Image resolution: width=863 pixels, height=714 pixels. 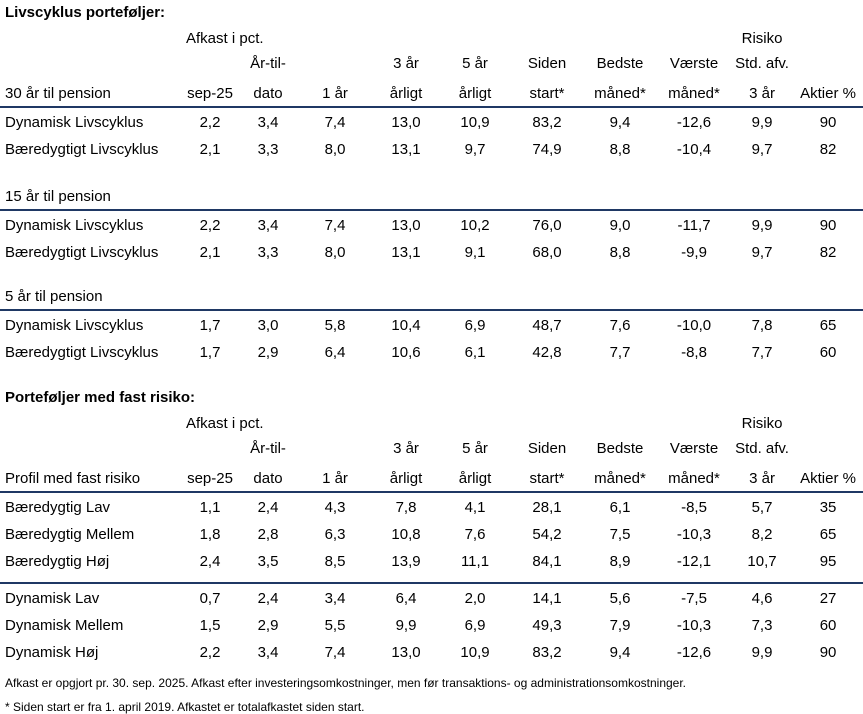 I want to click on value-cell: 7,8, so click(x=762, y=325).